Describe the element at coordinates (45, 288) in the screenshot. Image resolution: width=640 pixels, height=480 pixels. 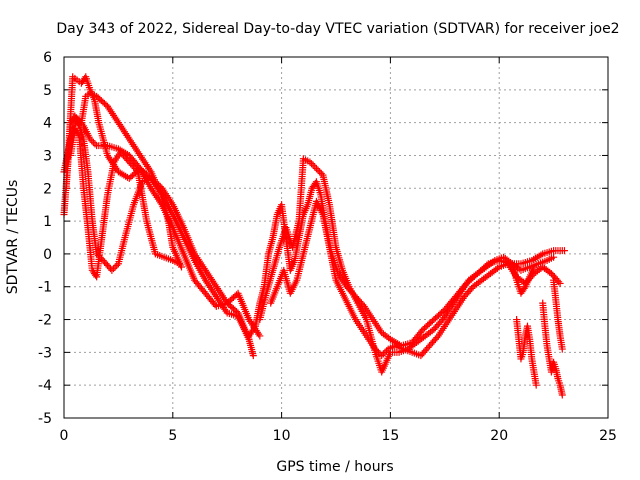
I see `y-tick-label: -1` at that location.